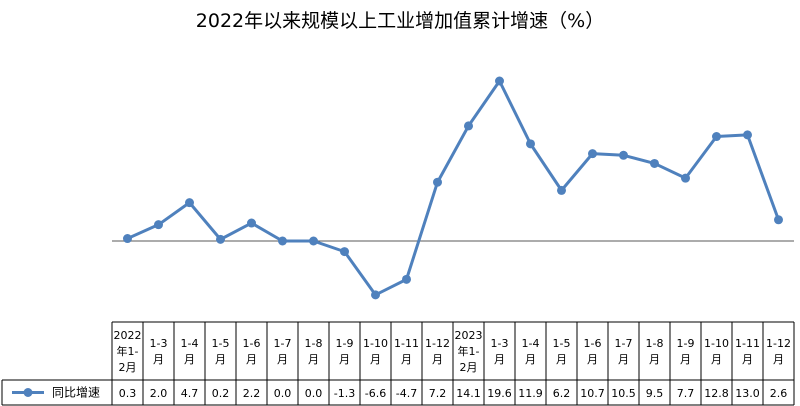 The height and width of the screenshot is (406, 800). I want to click on value-label: 6.2, so click(562, 393).